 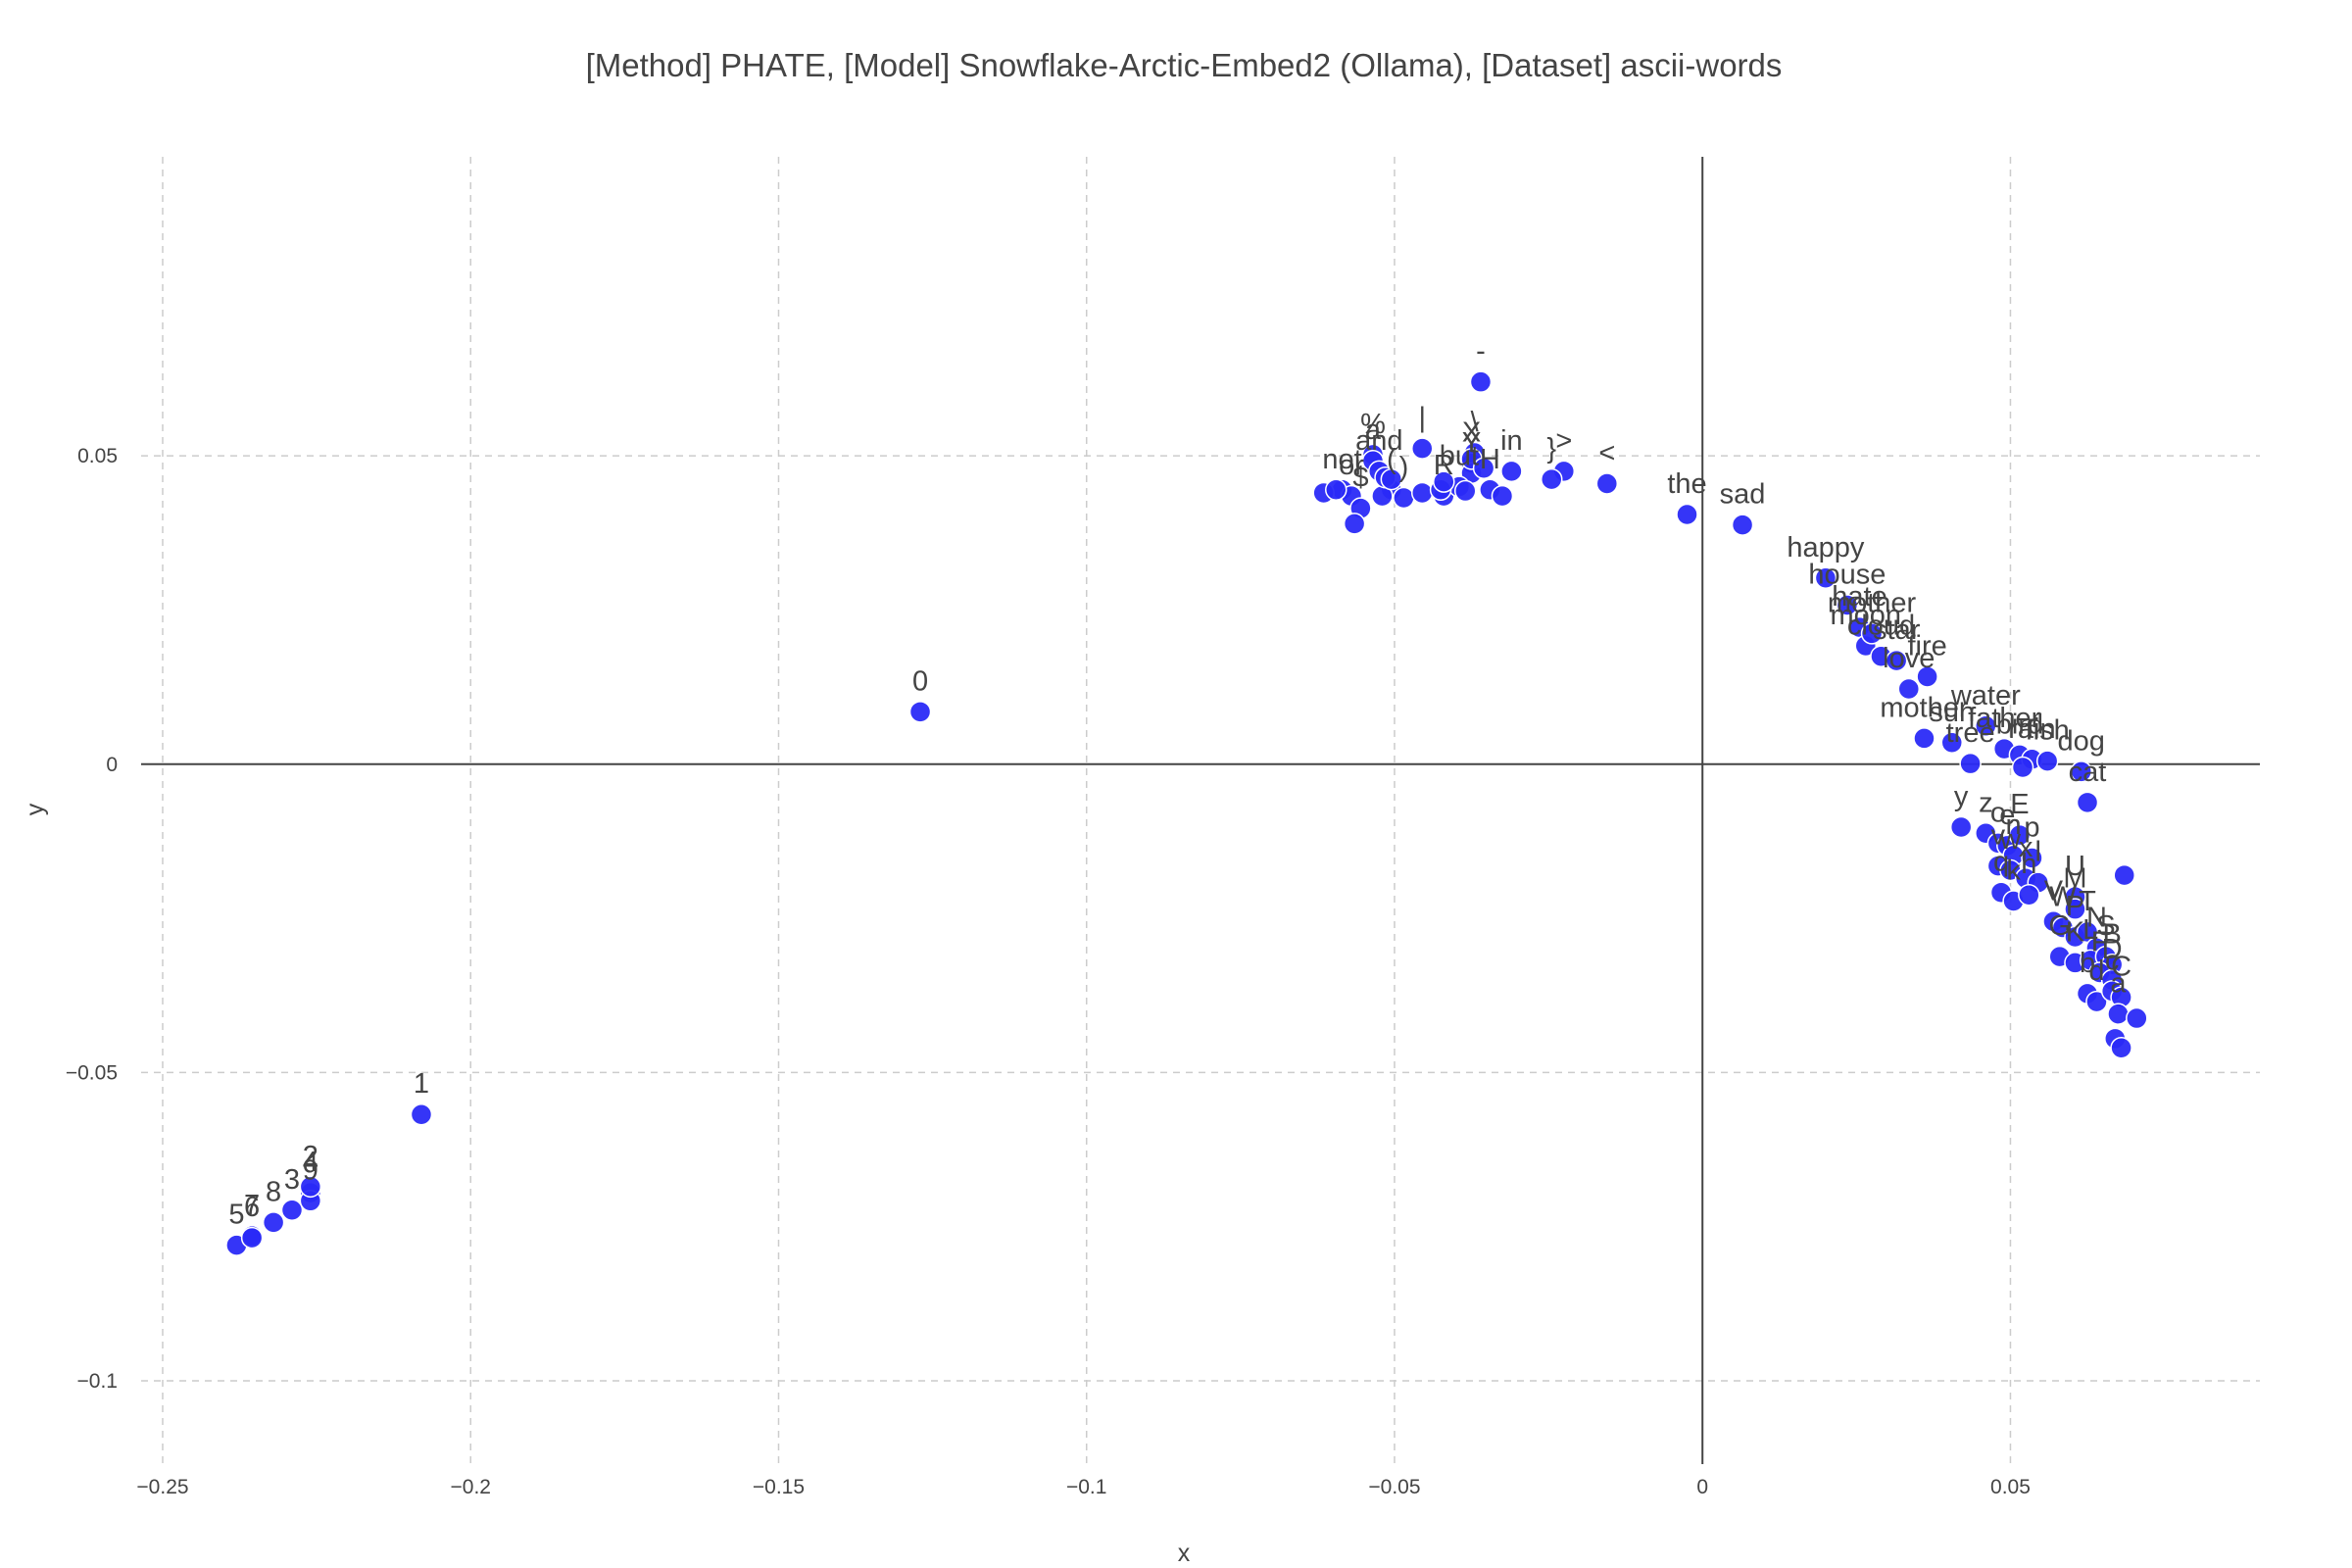 What do you see at coordinates (1378, 441) in the screenshot?
I see `data-point-label: and` at bounding box center [1378, 441].